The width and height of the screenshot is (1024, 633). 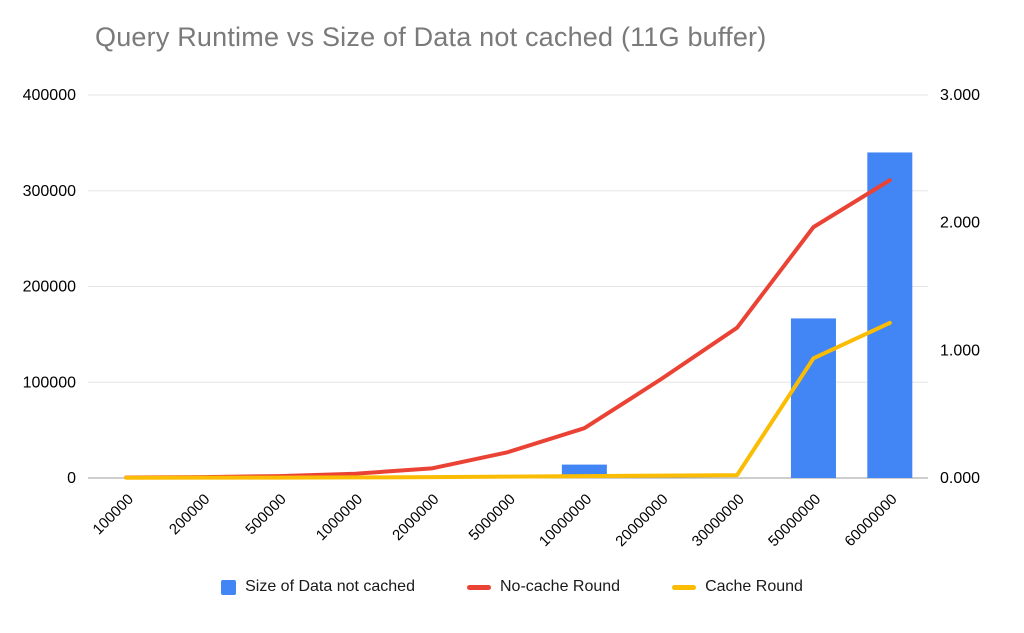 I want to click on right-axis-tick-label: 1.000, so click(x=960, y=350).